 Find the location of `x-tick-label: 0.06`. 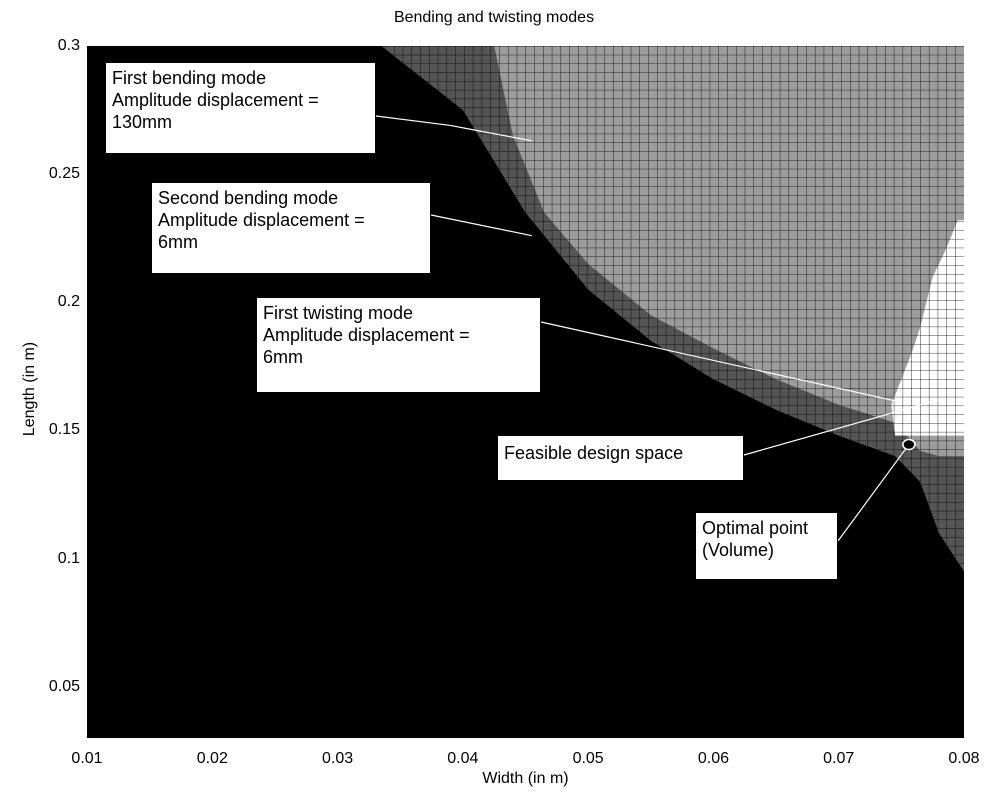

x-tick-label: 0.06 is located at coordinates (713, 758).